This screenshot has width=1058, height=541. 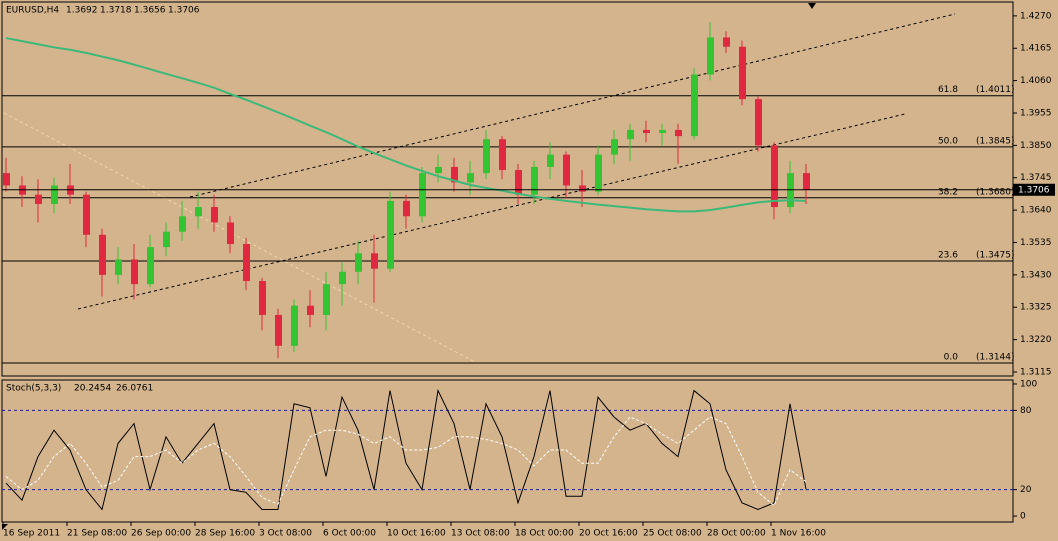 What do you see at coordinates (1036, 308) in the screenshot?
I see `y-tick-label: 1.3325` at bounding box center [1036, 308].